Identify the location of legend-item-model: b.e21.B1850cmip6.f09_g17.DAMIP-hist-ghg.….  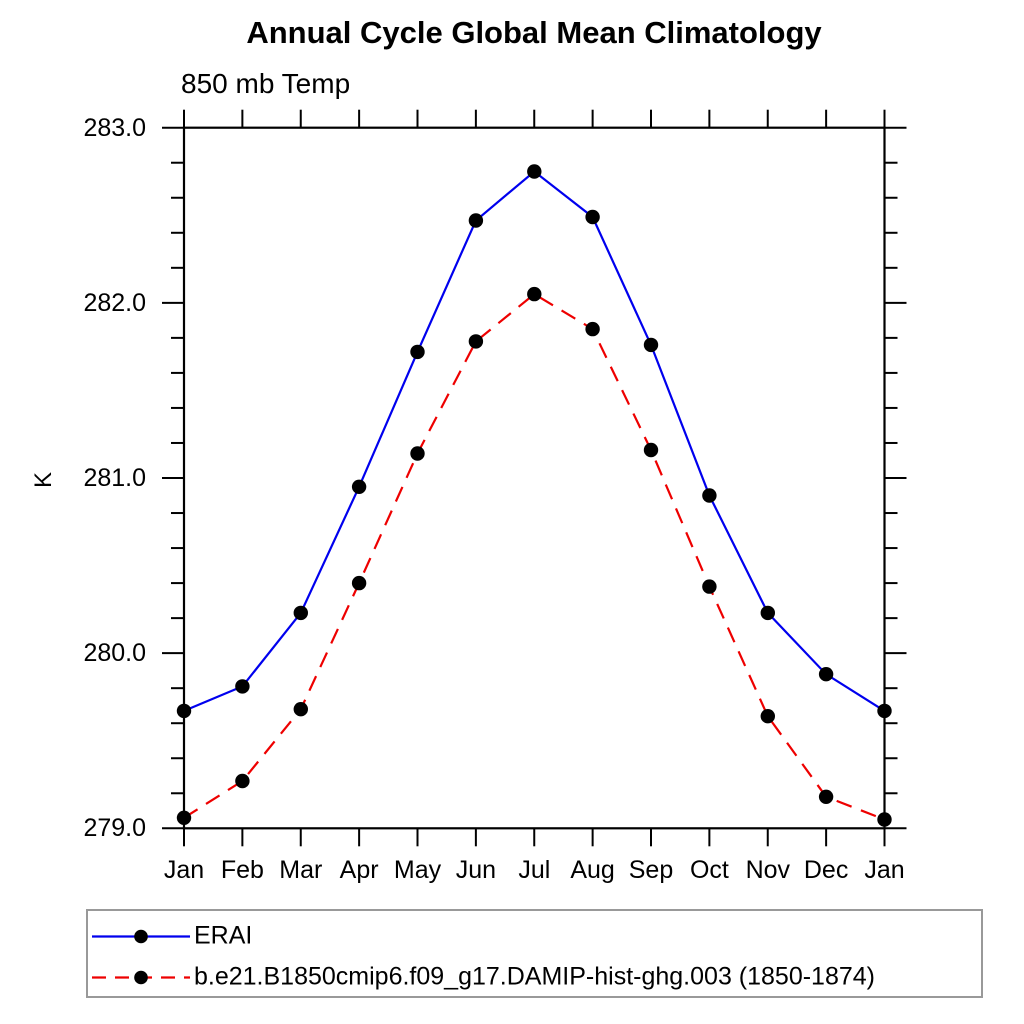
(482, 977).